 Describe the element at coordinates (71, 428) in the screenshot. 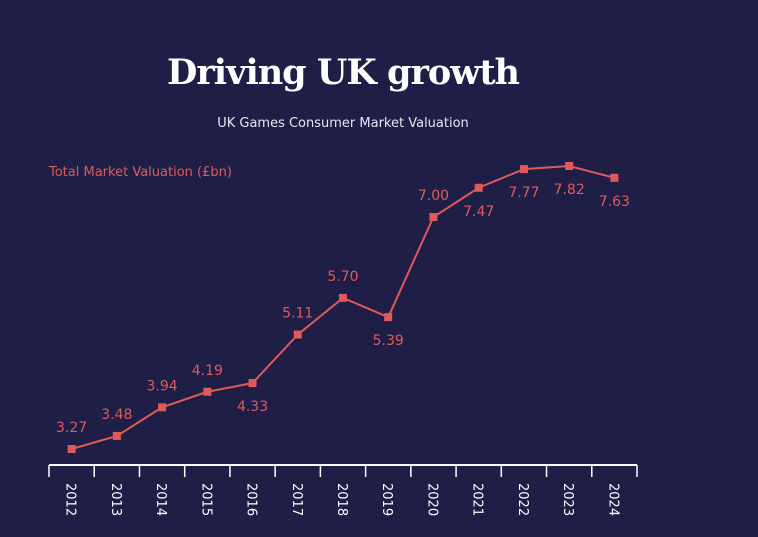

I see `data-label: 3.27` at that location.